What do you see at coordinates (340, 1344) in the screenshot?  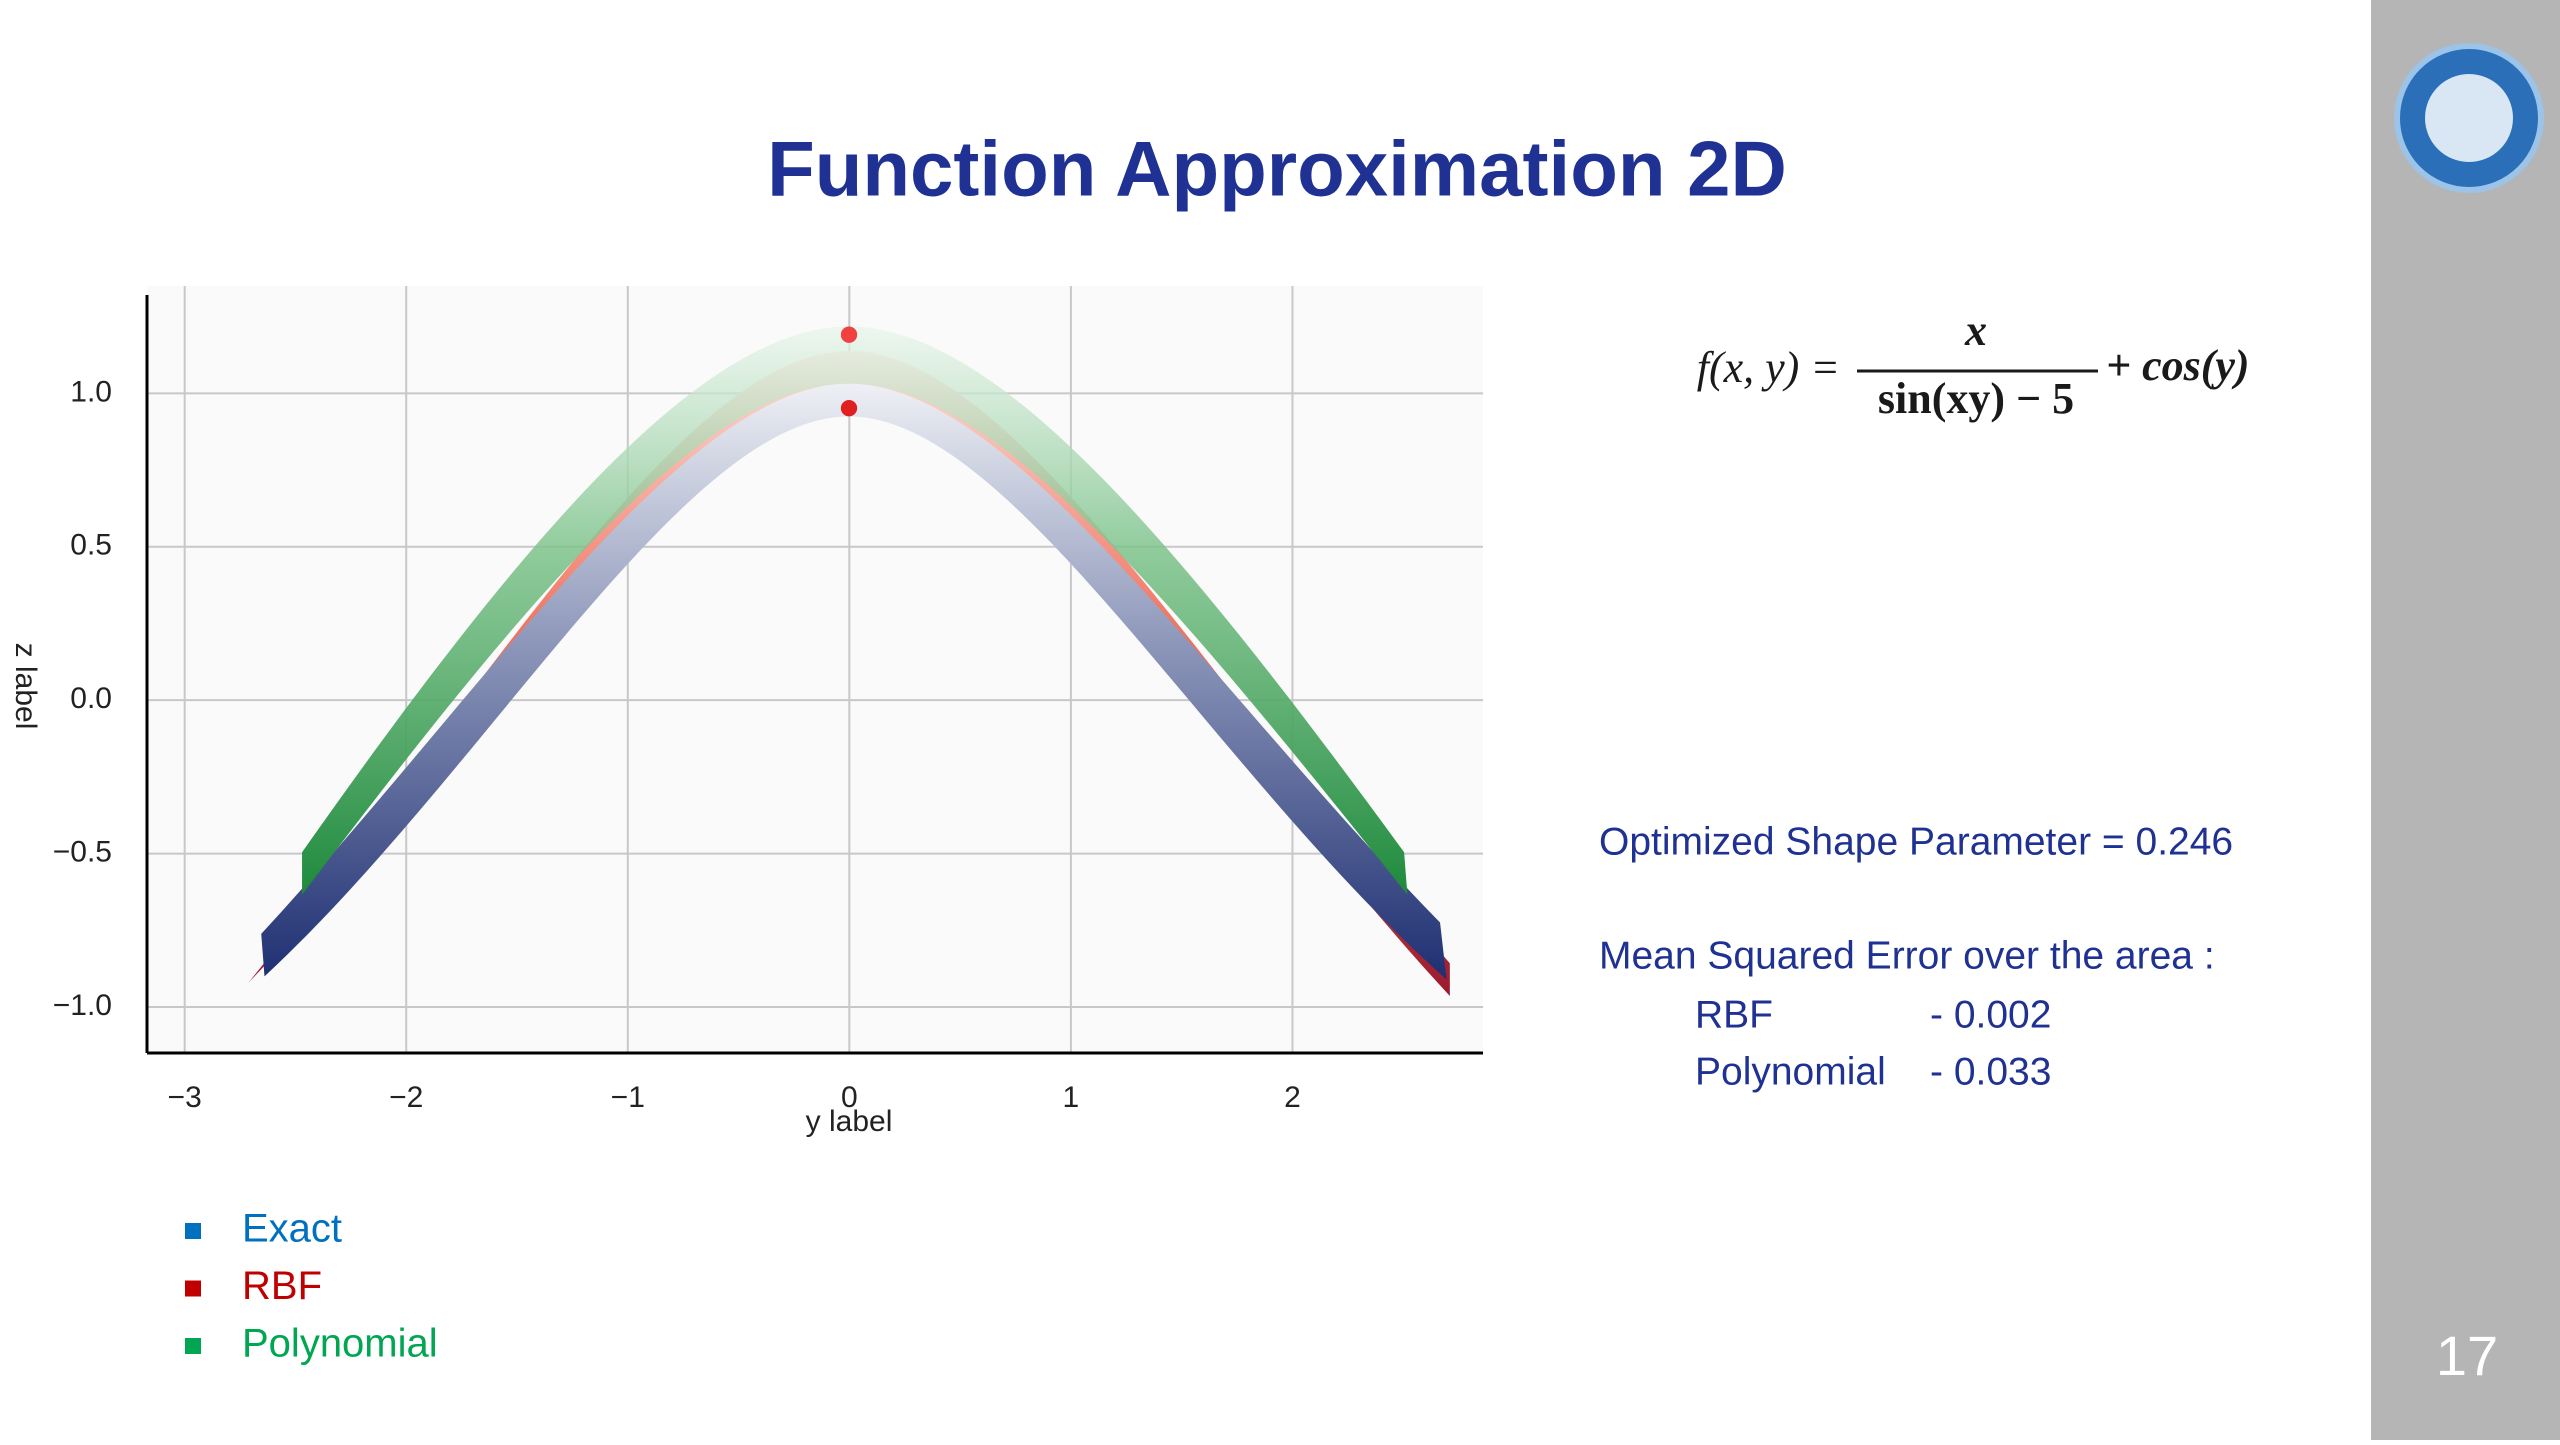 I see `legend-label: Polynomial` at bounding box center [340, 1344].